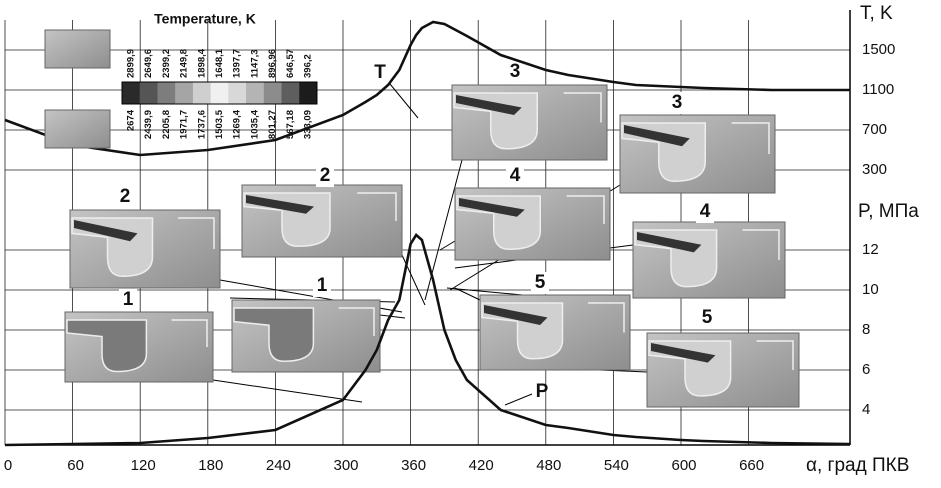  Describe the element at coordinates (616, 465) in the screenshot. I see `x-tick-label: 540` at that location.